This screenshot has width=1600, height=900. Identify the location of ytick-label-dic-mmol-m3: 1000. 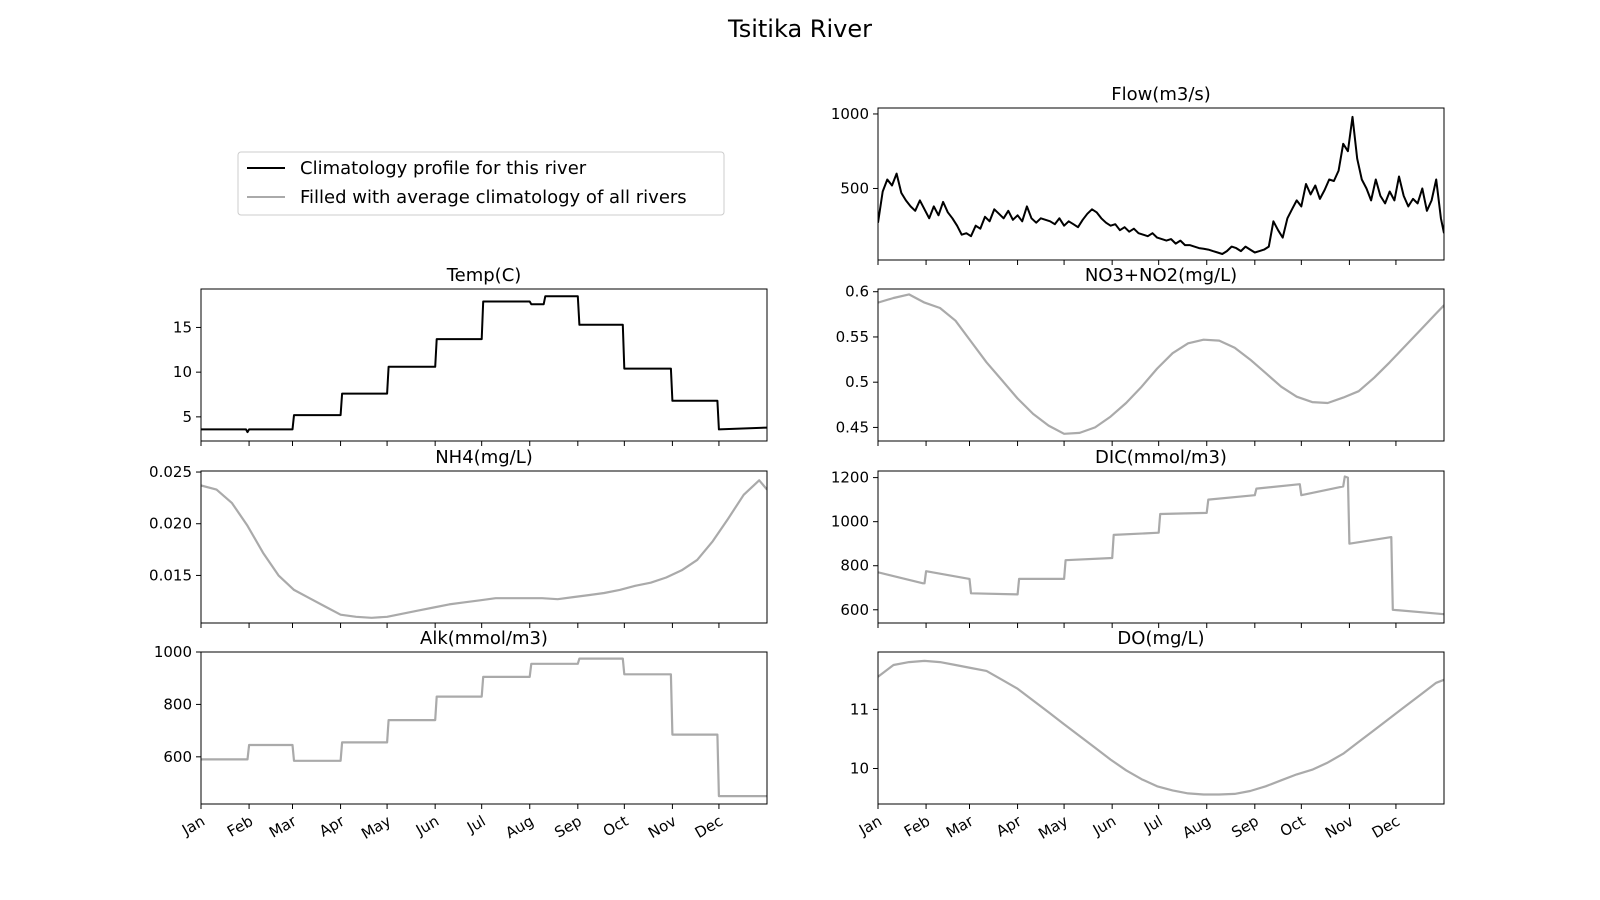
(850, 522).